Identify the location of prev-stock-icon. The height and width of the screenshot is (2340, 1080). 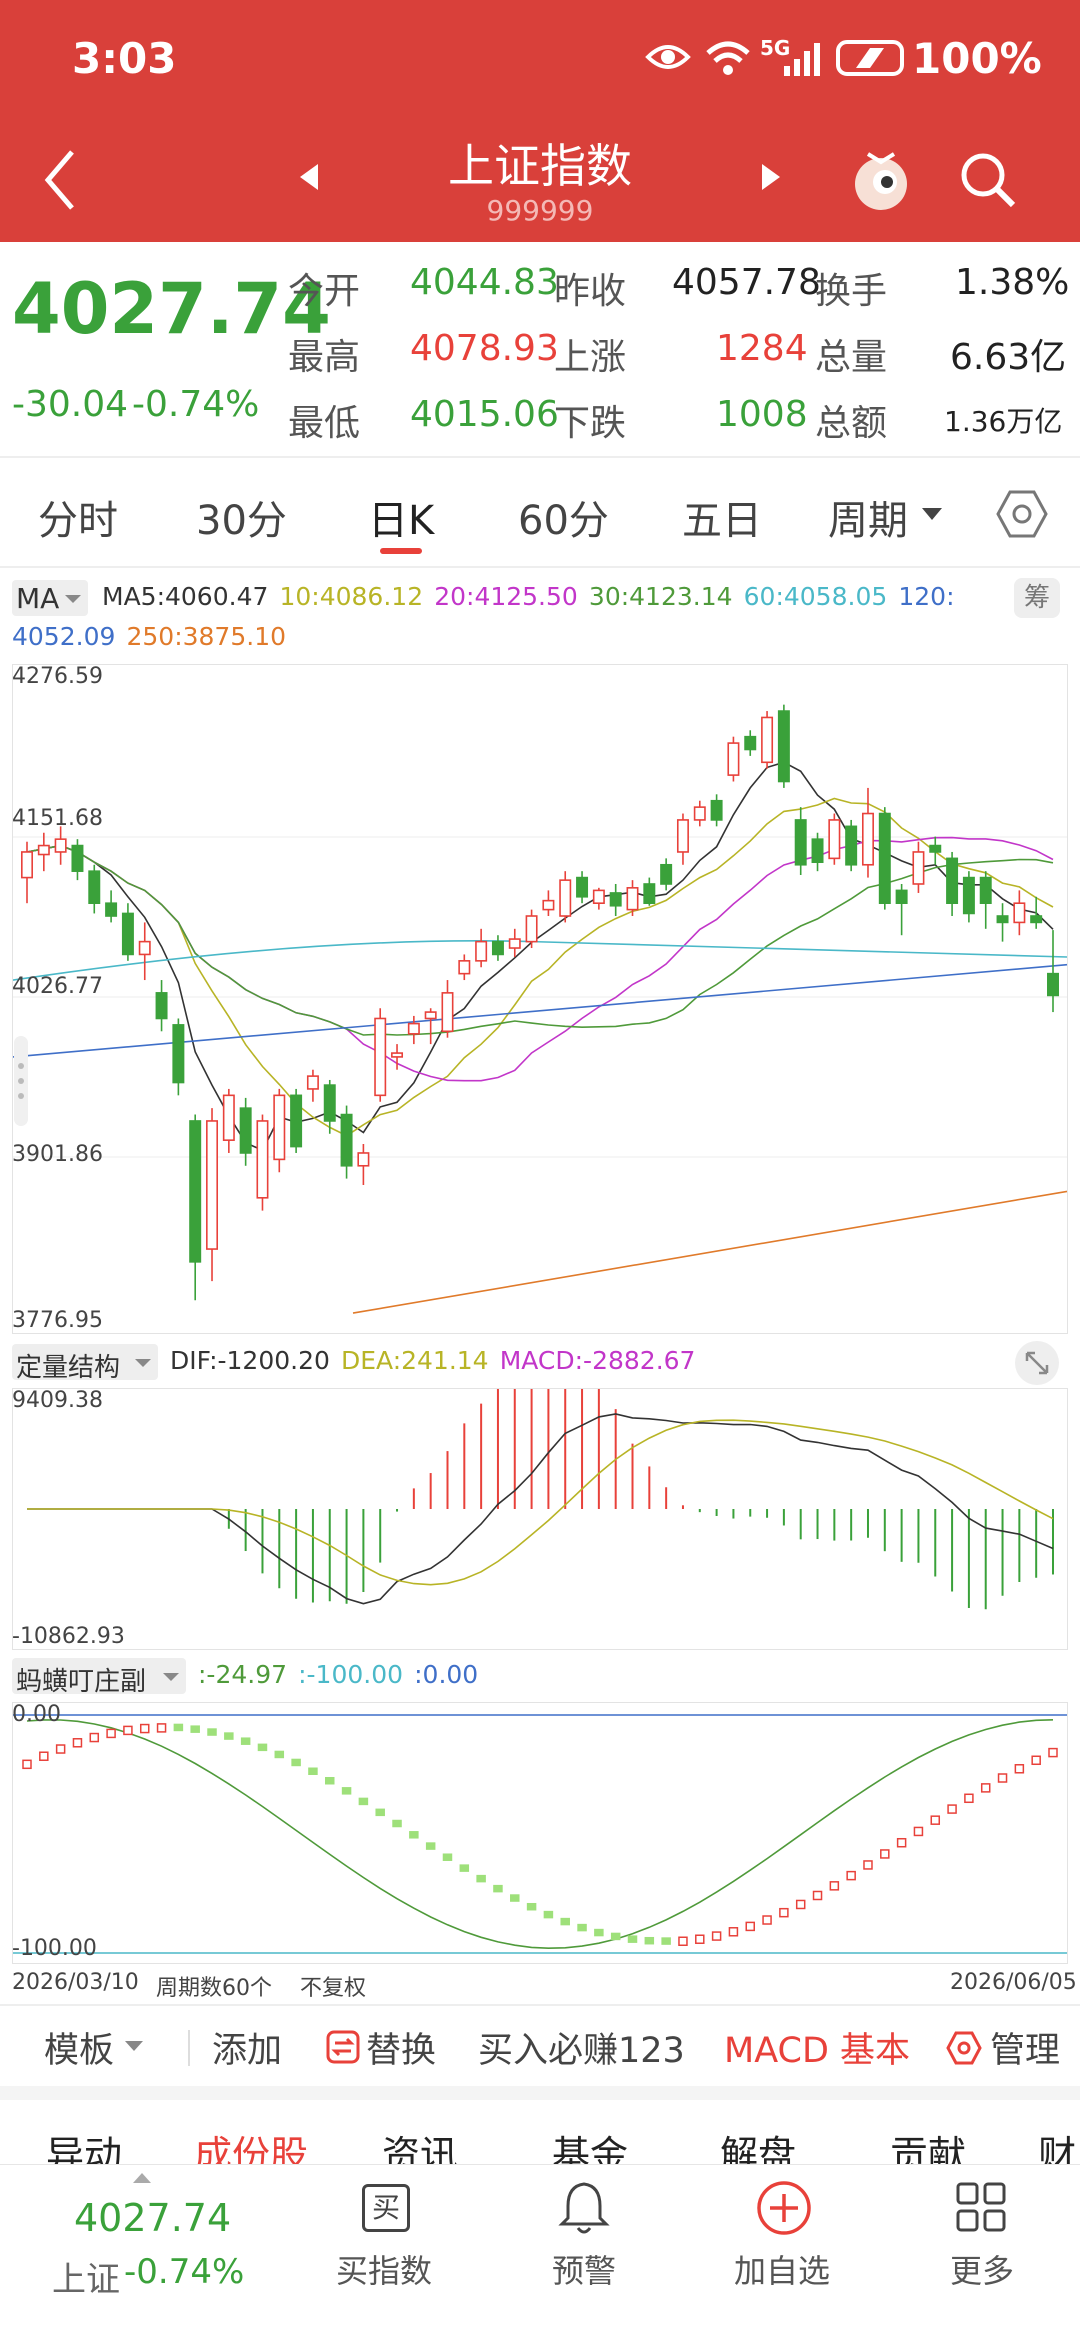
(310, 177).